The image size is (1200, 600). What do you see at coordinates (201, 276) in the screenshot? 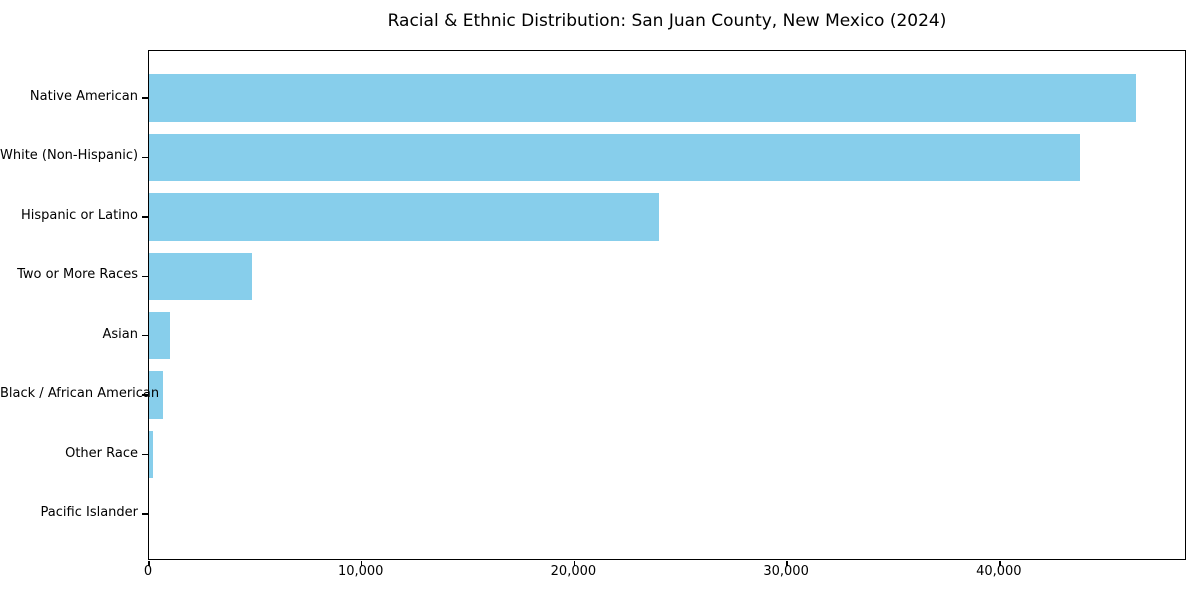
I see `bar-two-or-more-races` at bounding box center [201, 276].